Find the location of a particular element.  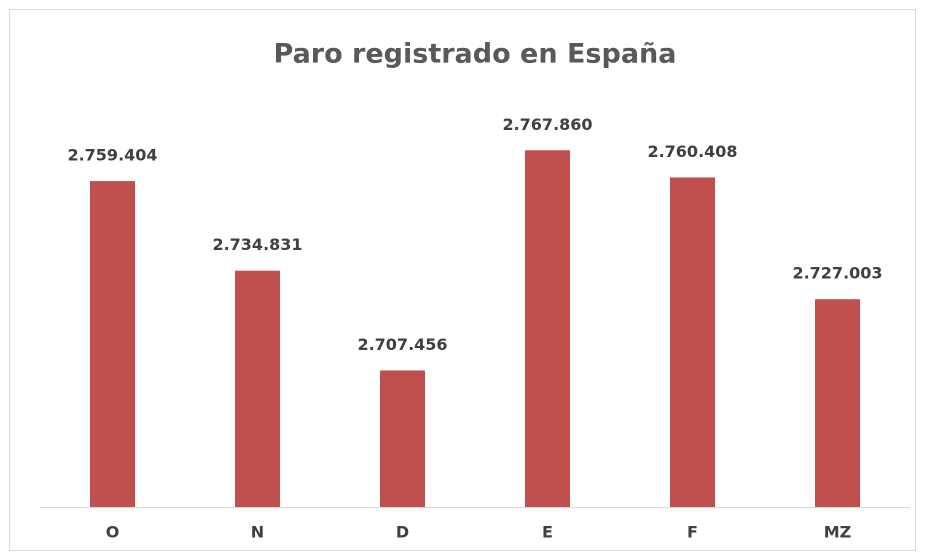

x-tick-label: D is located at coordinates (402, 532).